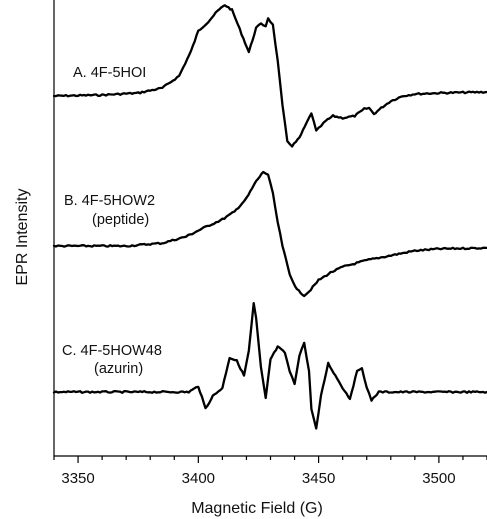  I want to click on x-tick-label: 3350, so click(77, 478).